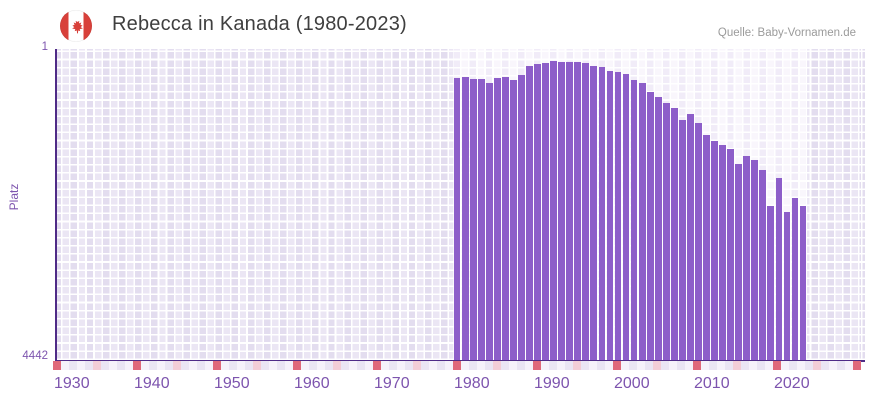 This screenshot has height=402, width=873. Describe the element at coordinates (505, 218) in the screenshot. I see `bar-1986` at that location.